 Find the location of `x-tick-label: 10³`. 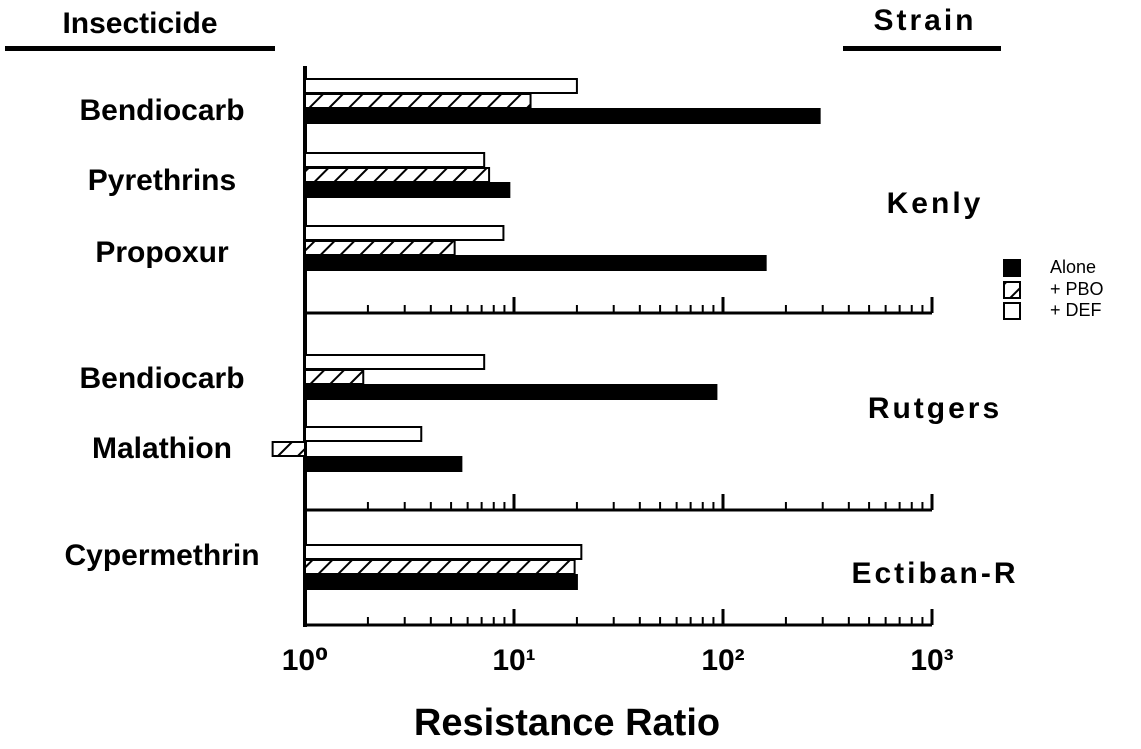

x-tick-label: 10³ is located at coordinates (931, 660).